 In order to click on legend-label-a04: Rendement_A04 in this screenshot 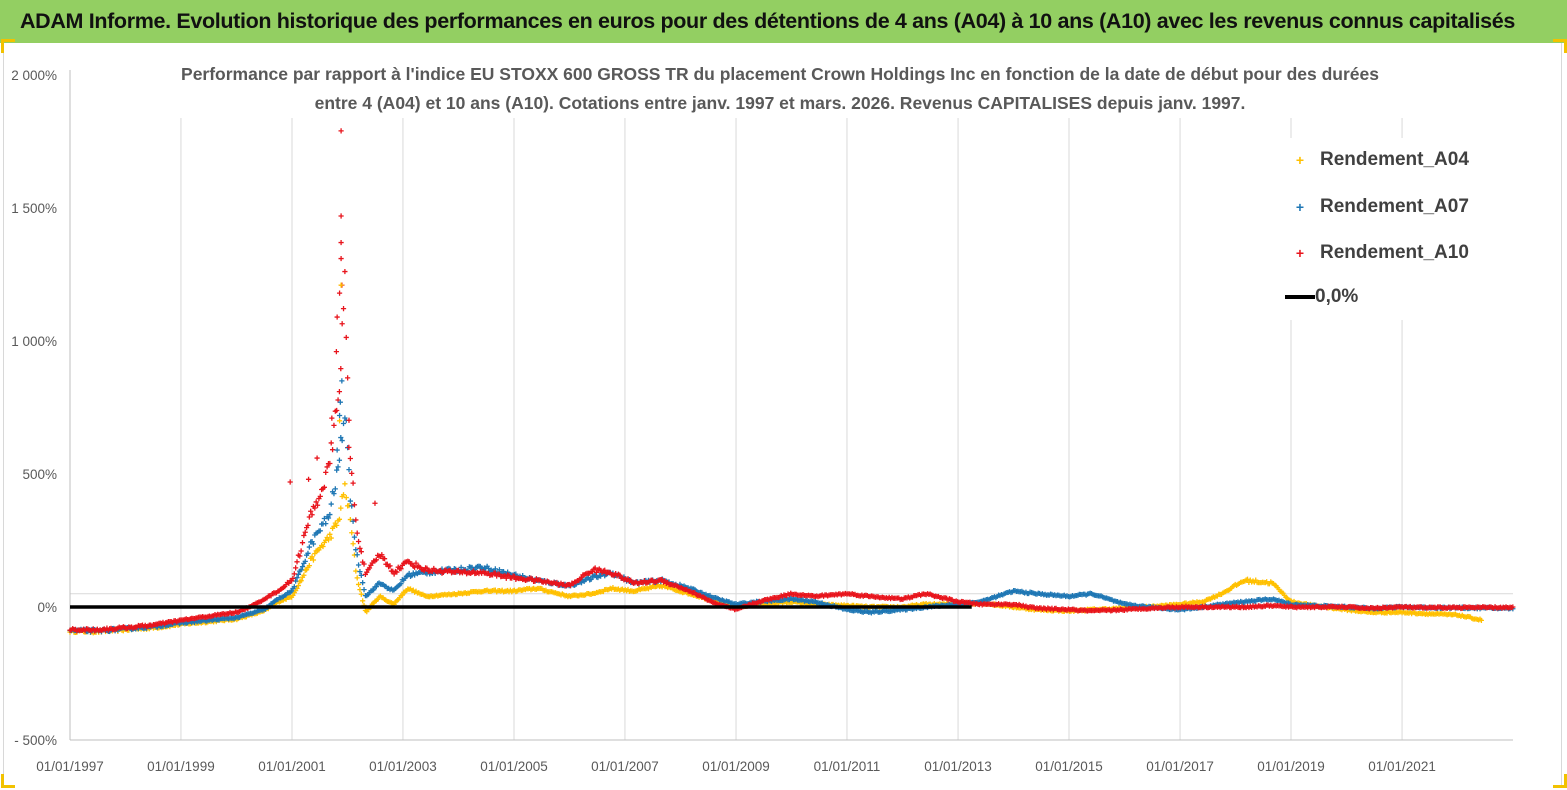, I will do `click(1394, 159)`.